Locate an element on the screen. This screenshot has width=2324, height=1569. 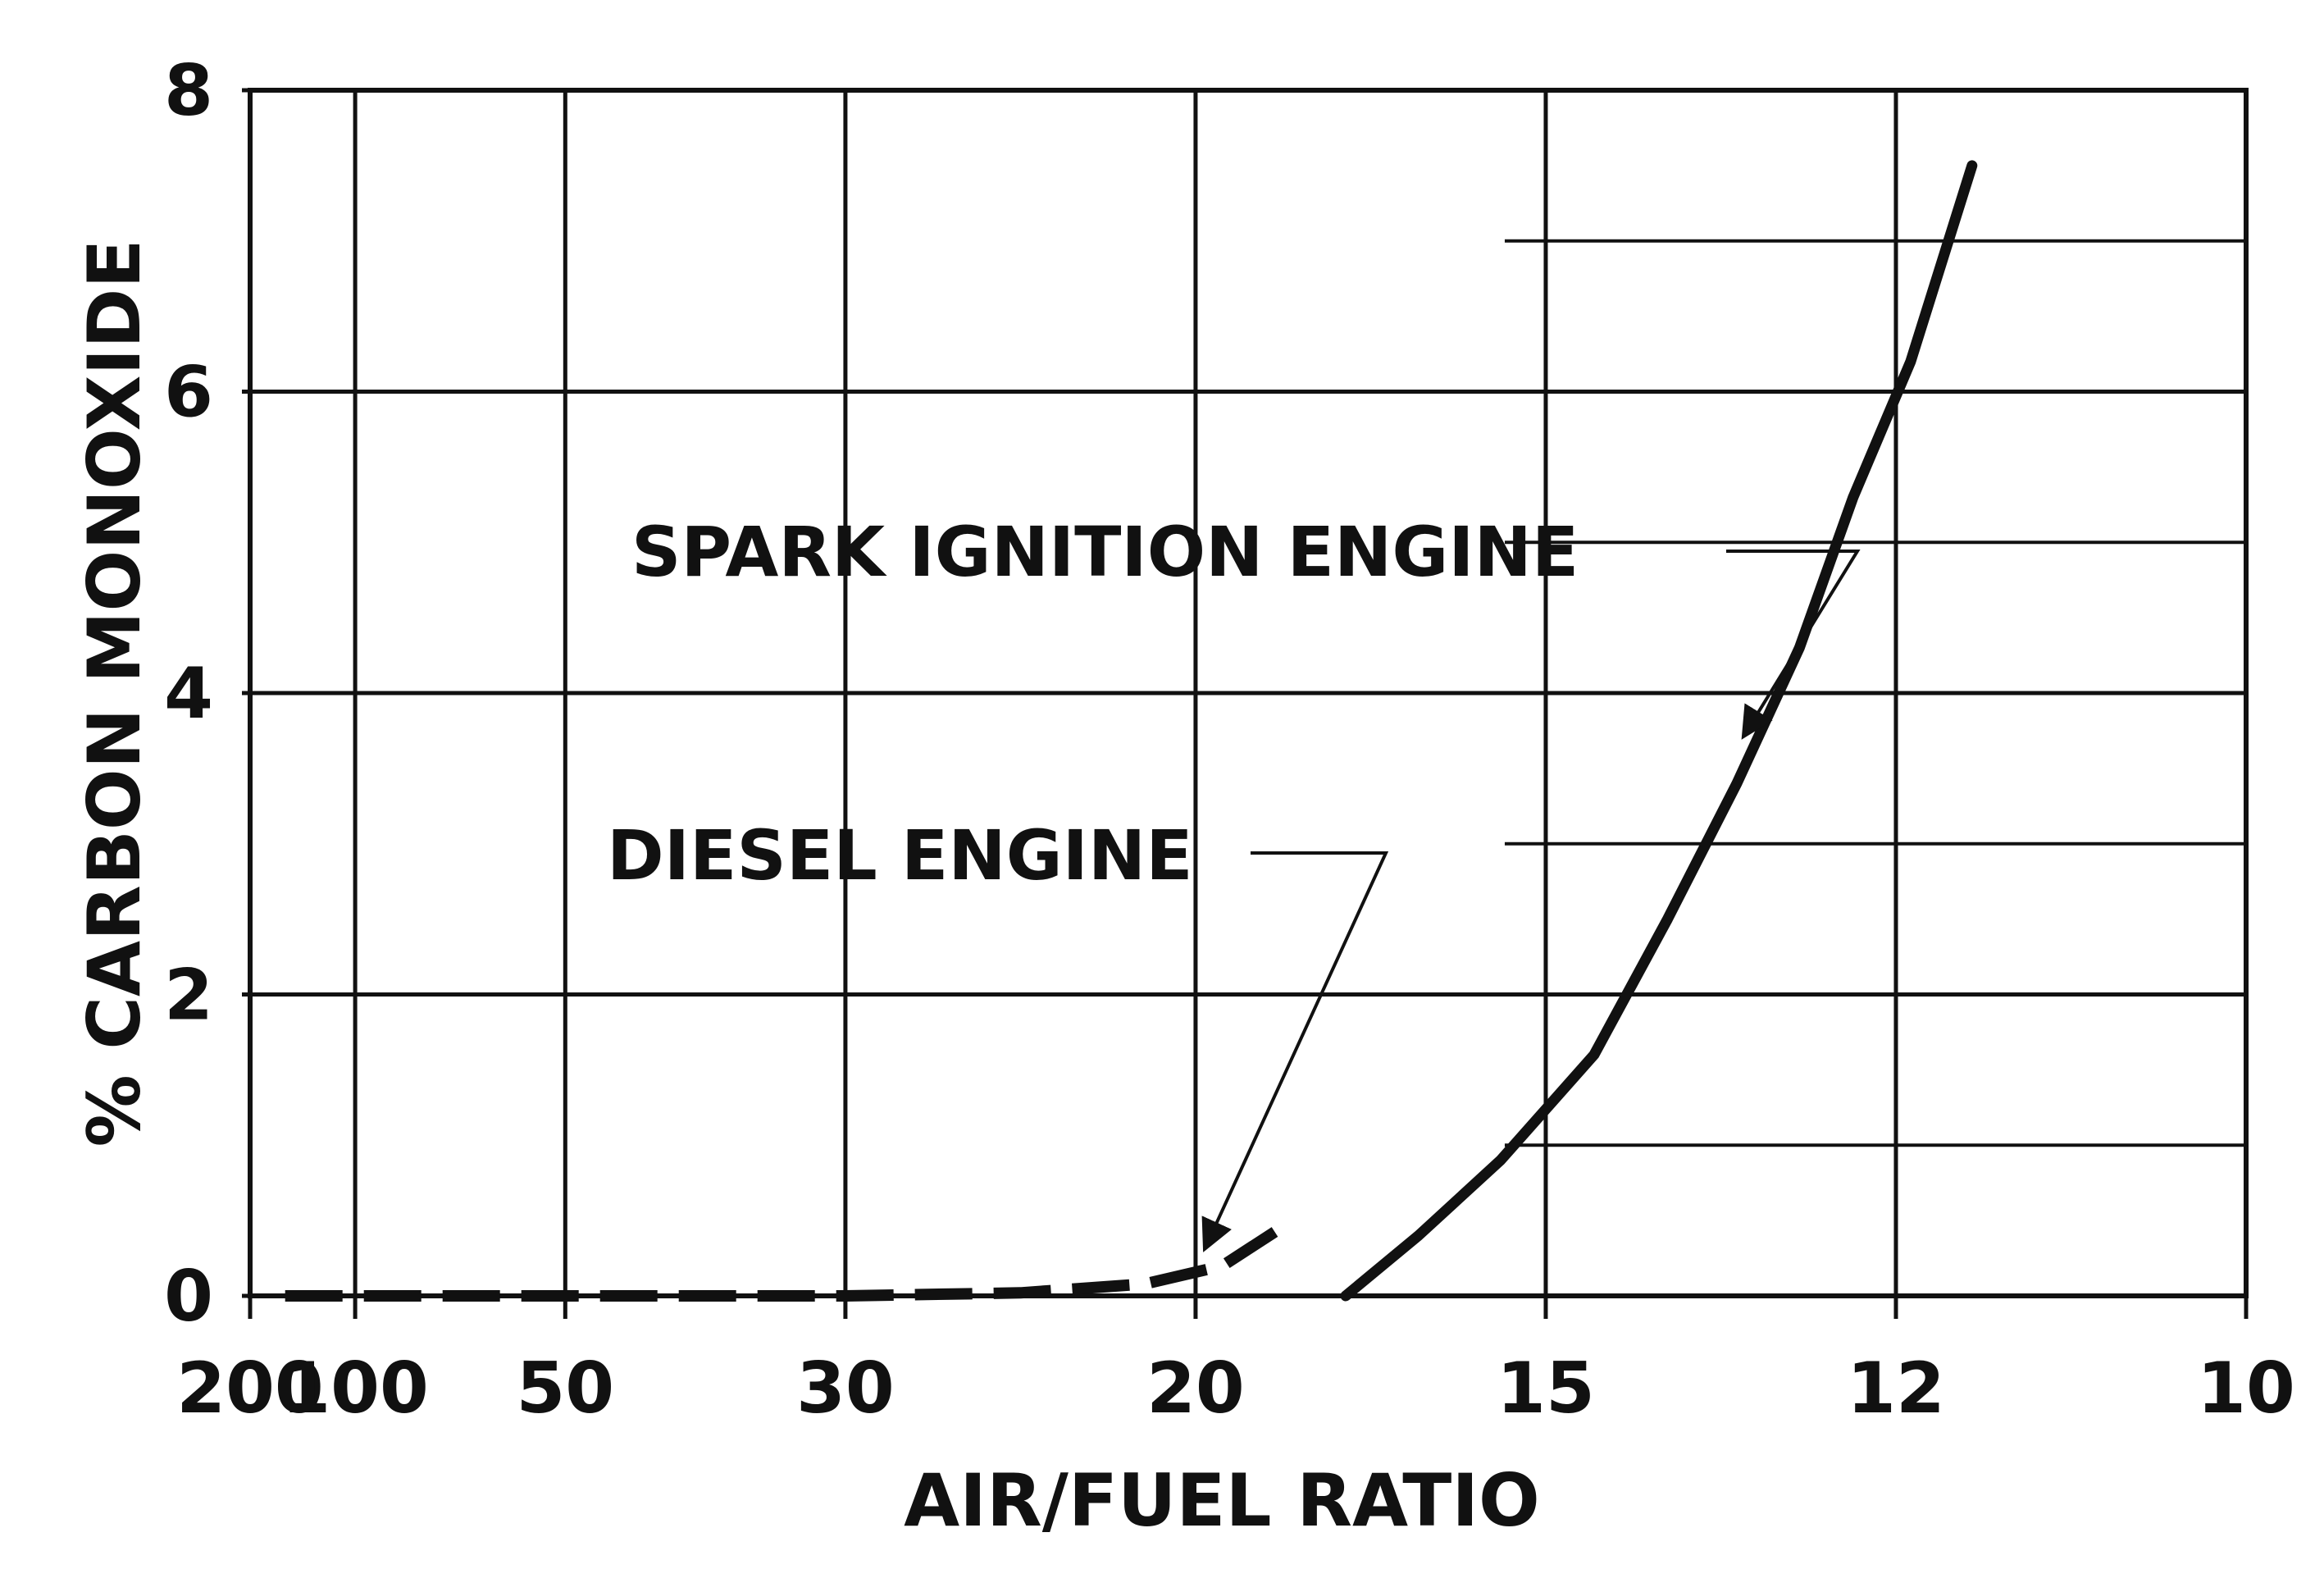
x-tick-label: 20 is located at coordinates (1195, 1389).